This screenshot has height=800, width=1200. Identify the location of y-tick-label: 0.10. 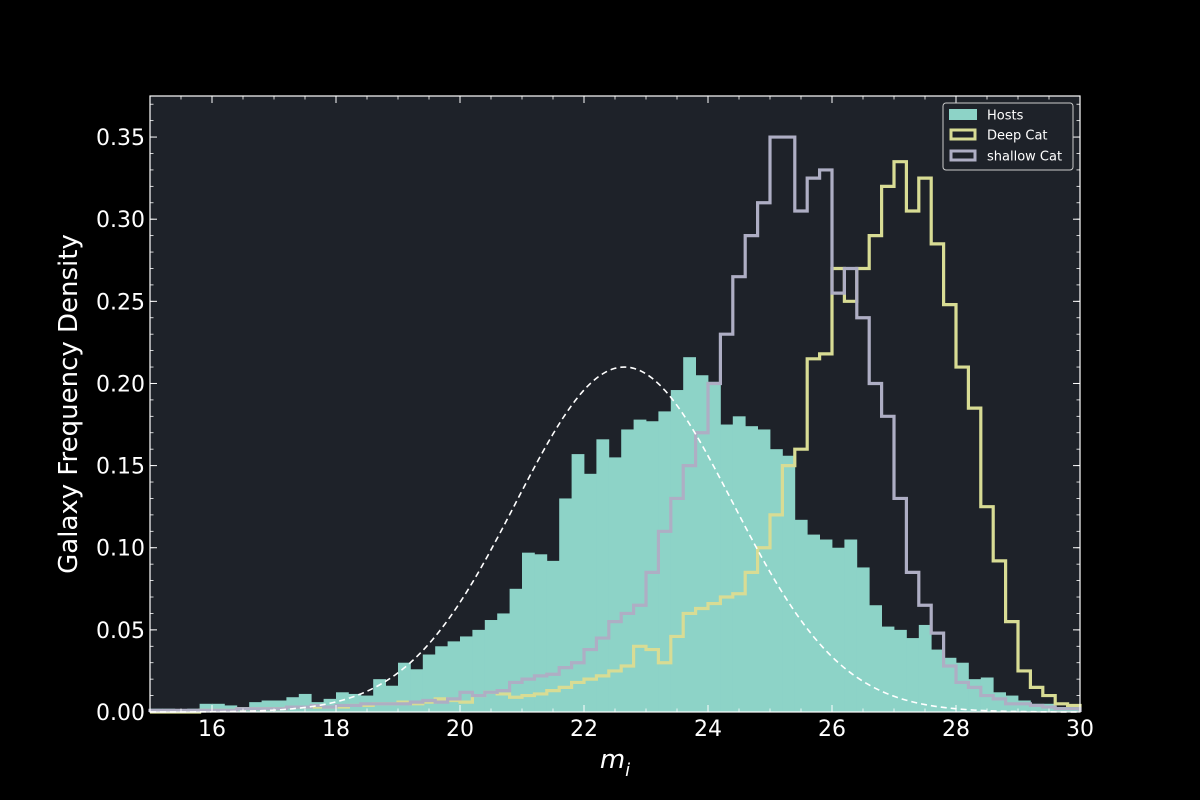
(120, 549).